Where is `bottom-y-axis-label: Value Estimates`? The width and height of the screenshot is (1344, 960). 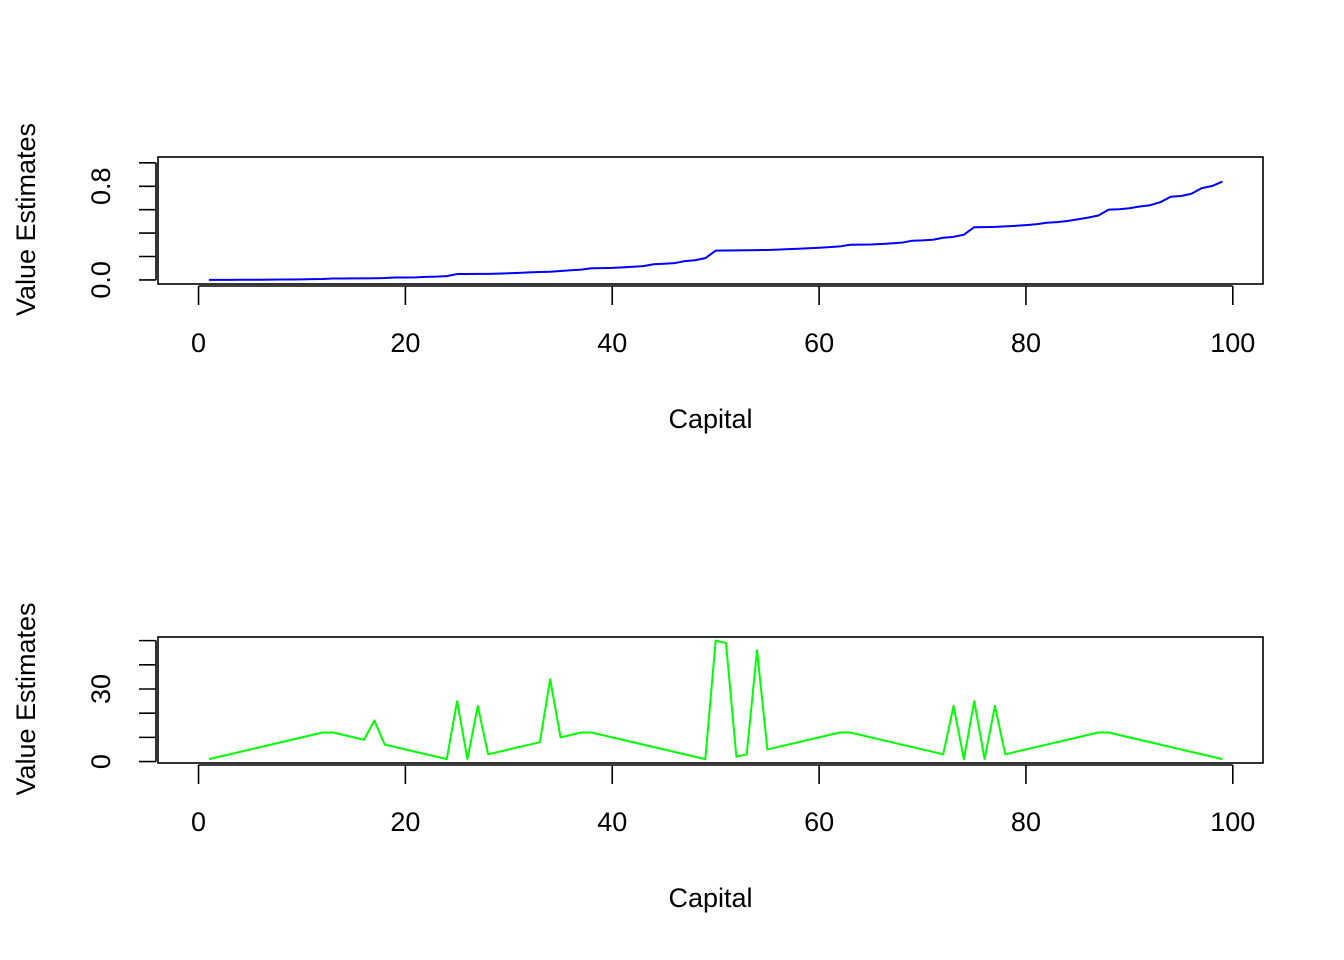 bottom-y-axis-label: Value Estimates is located at coordinates (26, 698).